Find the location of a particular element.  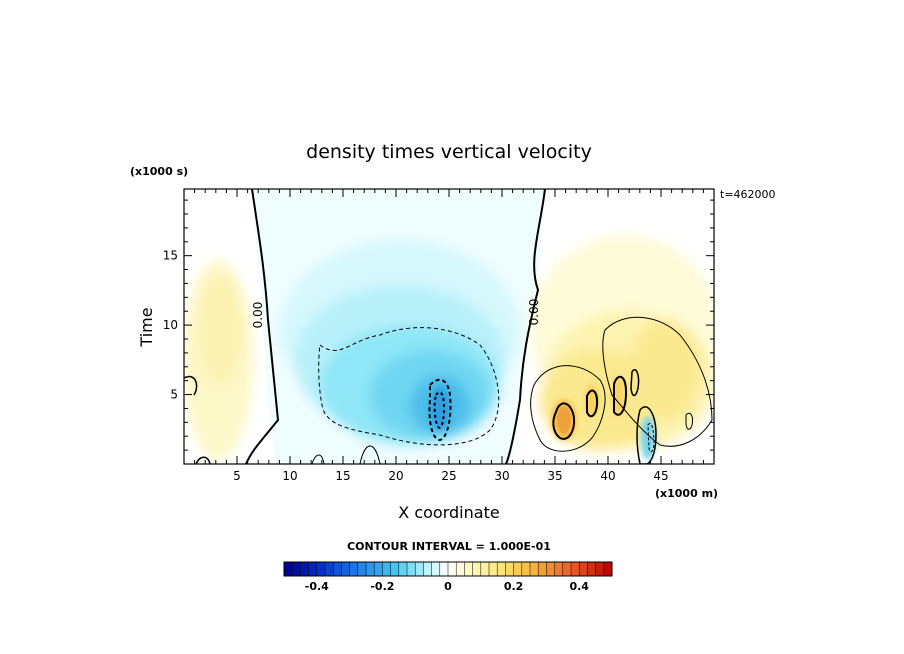

y-tick-label: 5 is located at coordinates (174, 395).